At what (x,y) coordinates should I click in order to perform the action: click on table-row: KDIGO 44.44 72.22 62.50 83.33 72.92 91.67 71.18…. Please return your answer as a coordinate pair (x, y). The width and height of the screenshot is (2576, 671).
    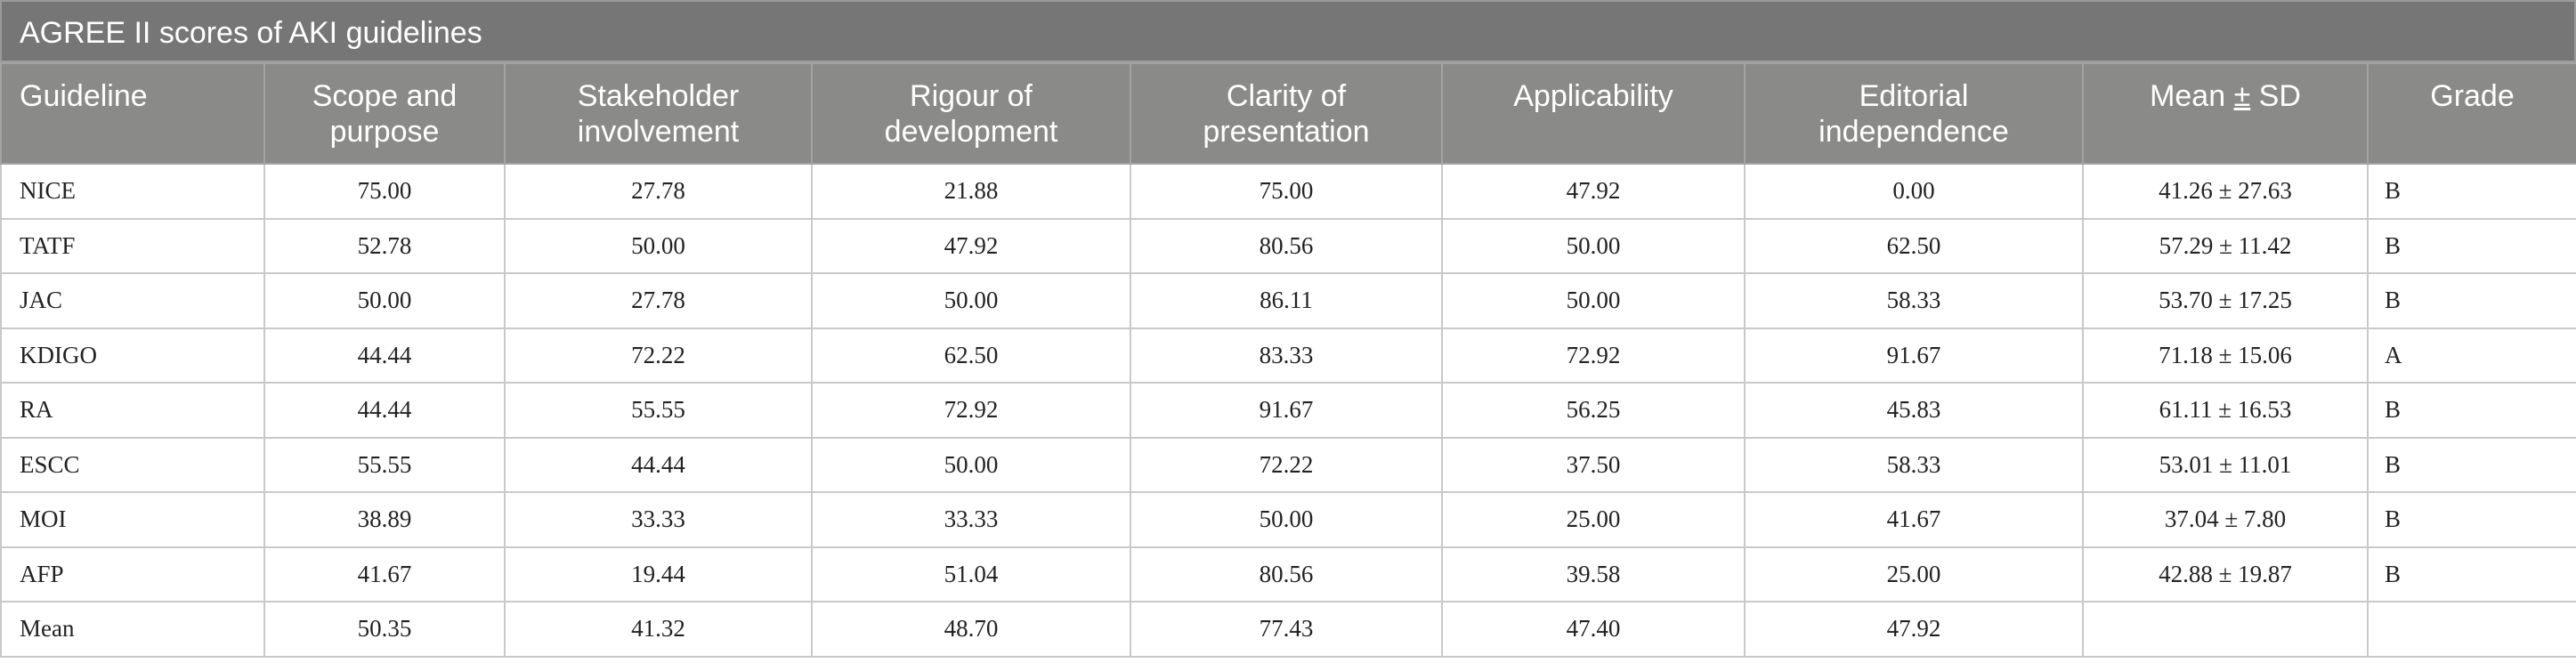
    Looking at the image, I should click on (1288, 355).